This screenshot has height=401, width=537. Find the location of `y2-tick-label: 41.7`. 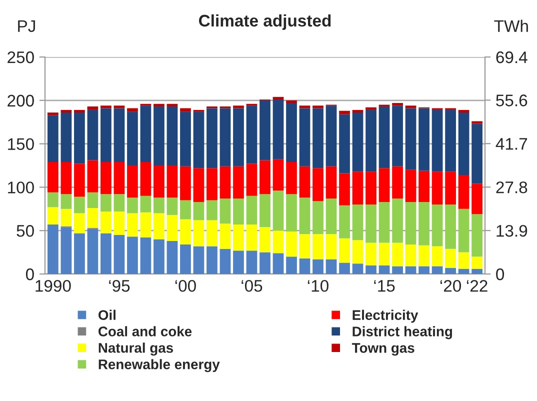

y2-tick-label: 41.7 is located at coordinates (512, 144).